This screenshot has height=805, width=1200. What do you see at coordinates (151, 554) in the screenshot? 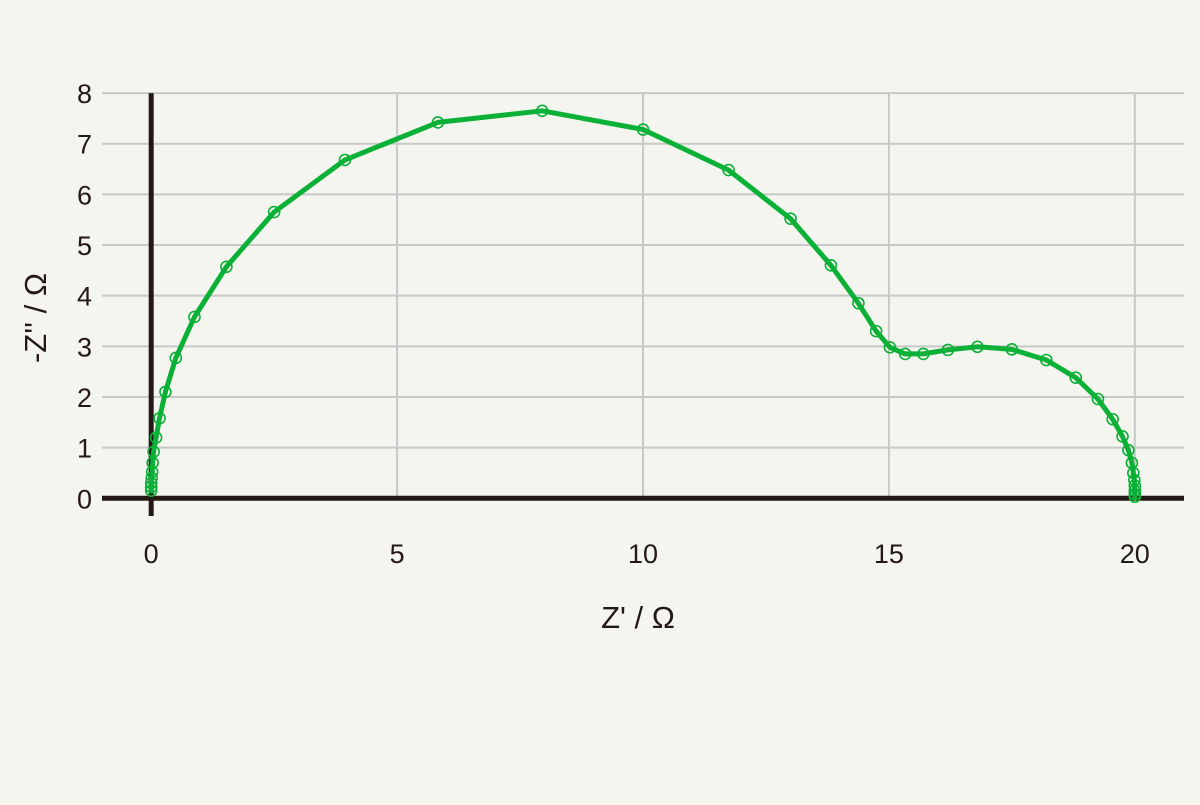
I see `x-tick-label: 0` at bounding box center [151, 554].